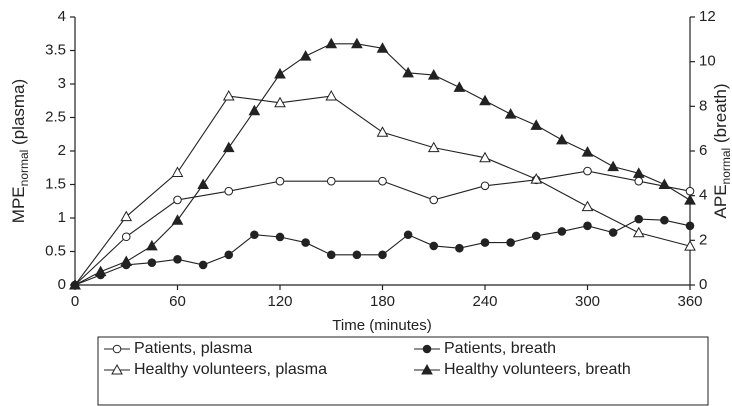  I want to click on x-axis-label: Time (minutes), so click(381, 325).